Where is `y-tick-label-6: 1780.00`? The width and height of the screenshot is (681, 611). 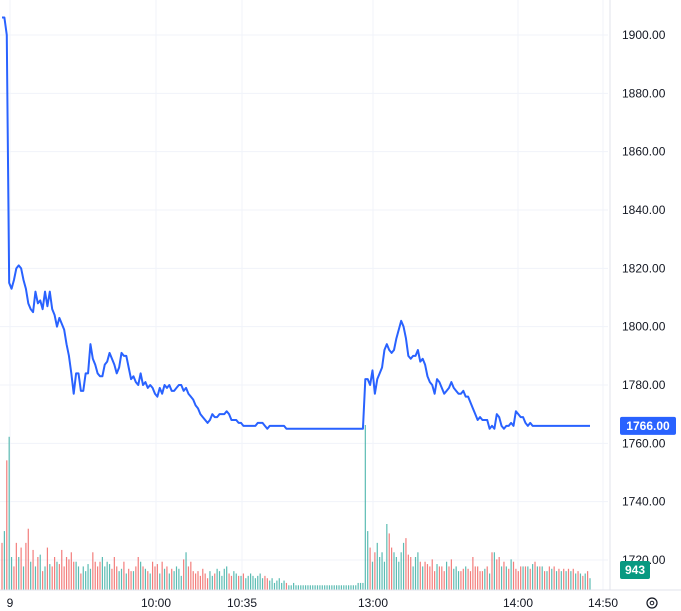
y-tick-label-6: 1780.00 is located at coordinates (644, 385).